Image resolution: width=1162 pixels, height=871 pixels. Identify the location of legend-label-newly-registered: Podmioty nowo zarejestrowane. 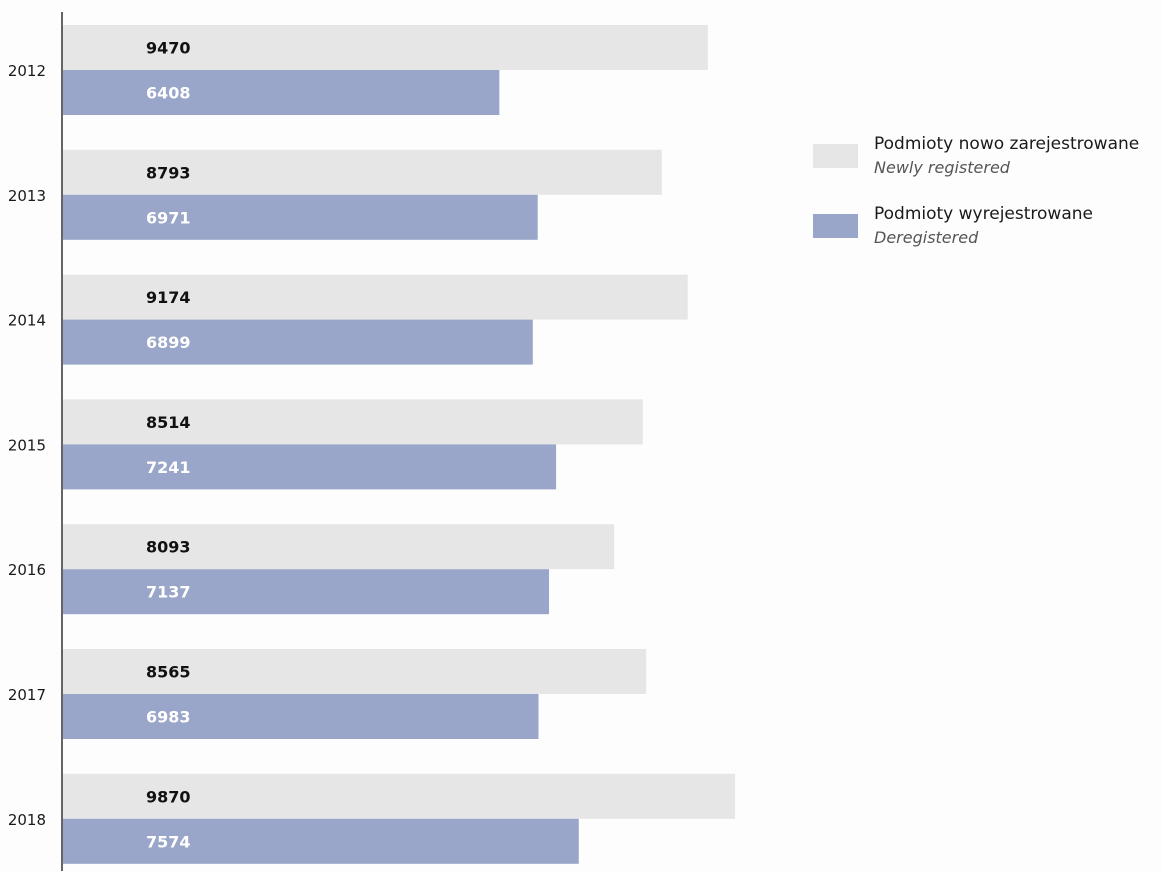
(1007, 144).